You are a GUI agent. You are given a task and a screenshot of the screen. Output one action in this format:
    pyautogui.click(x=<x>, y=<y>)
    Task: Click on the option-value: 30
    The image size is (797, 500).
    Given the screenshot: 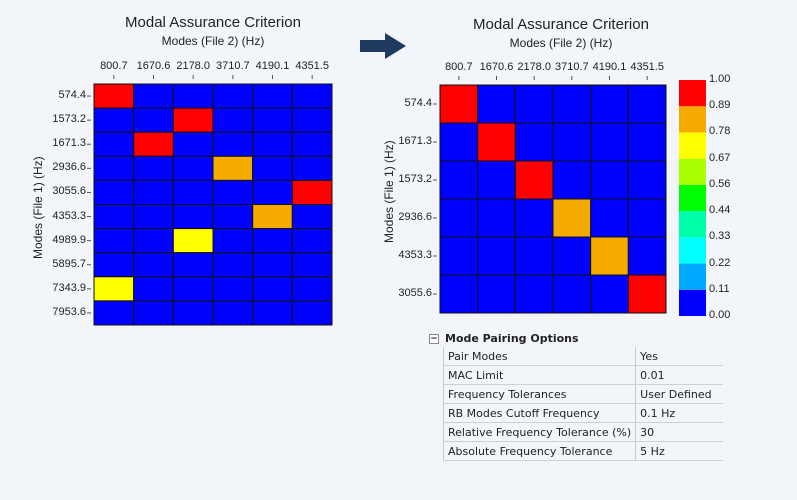 What is the action you would take?
    pyautogui.click(x=679, y=432)
    